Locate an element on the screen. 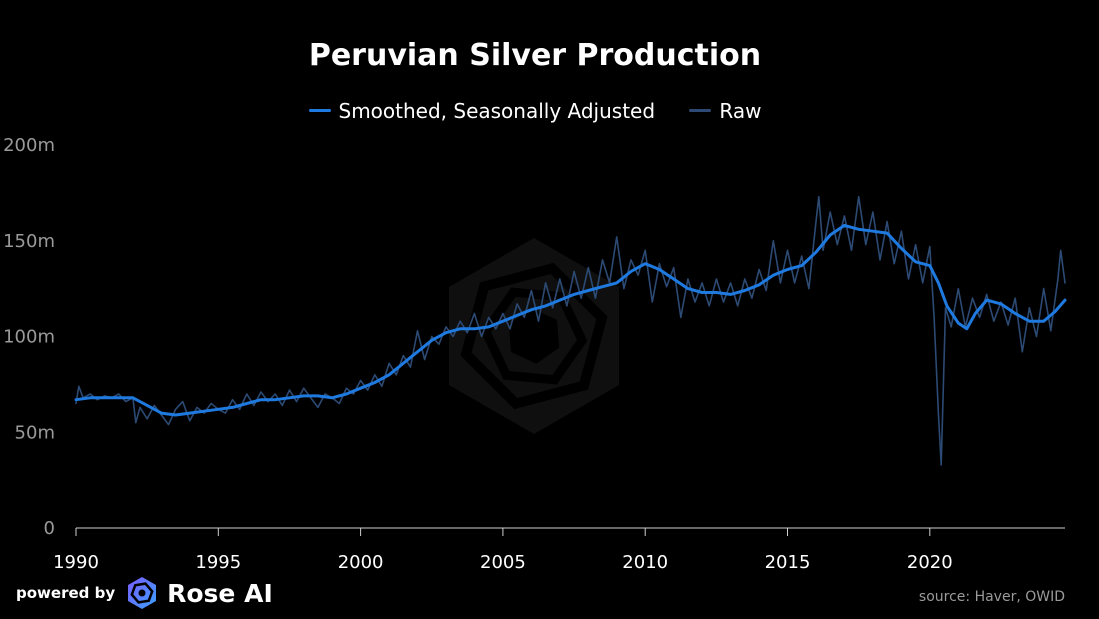 The width and height of the screenshot is (1099, 619). legend-swatch-raw is located at coordinates (700, 110).